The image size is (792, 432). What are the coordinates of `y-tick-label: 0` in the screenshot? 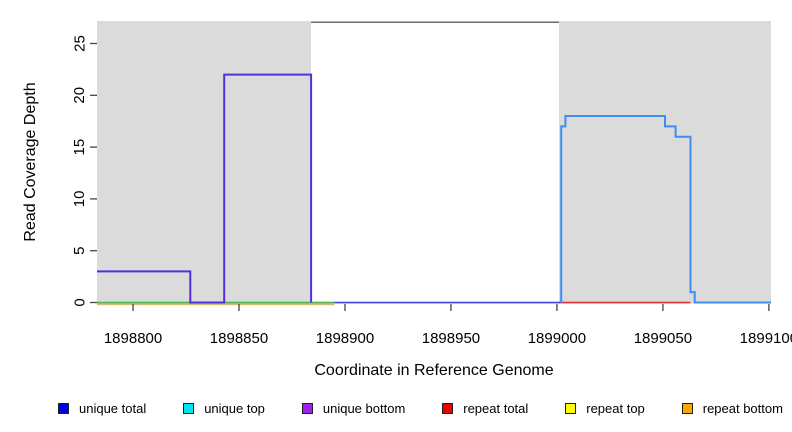 It's located at (79, 302).